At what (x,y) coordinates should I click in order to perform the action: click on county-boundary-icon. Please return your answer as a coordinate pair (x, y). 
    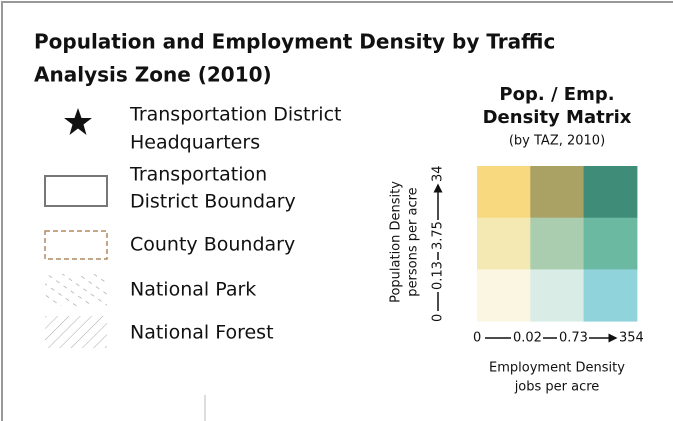
    Looking at the image, I should click on (76, 245).